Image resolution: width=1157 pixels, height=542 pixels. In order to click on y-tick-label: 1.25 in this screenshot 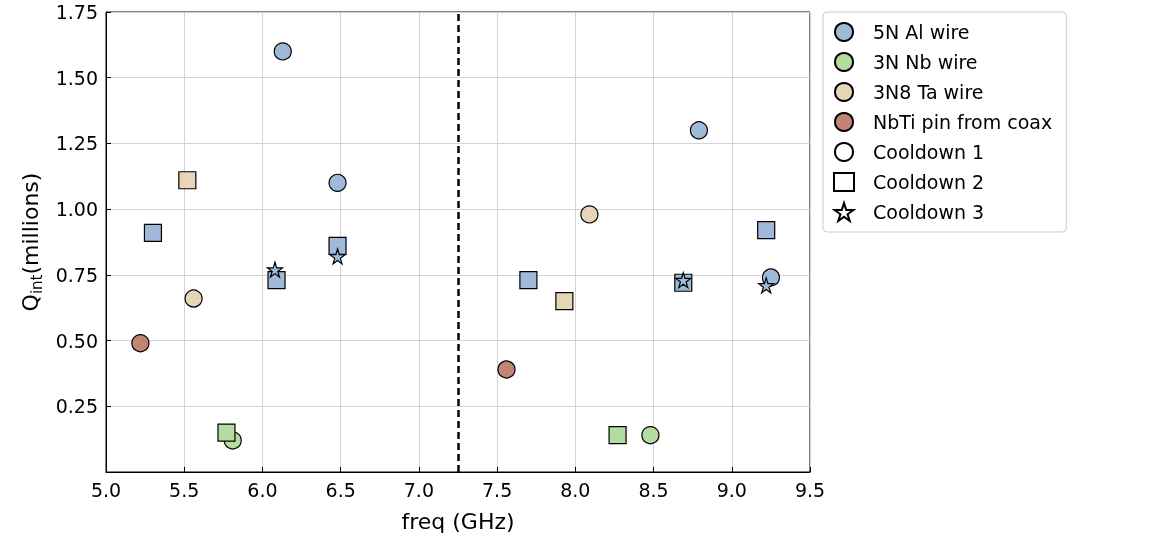, I will do `click(76, 143)`.